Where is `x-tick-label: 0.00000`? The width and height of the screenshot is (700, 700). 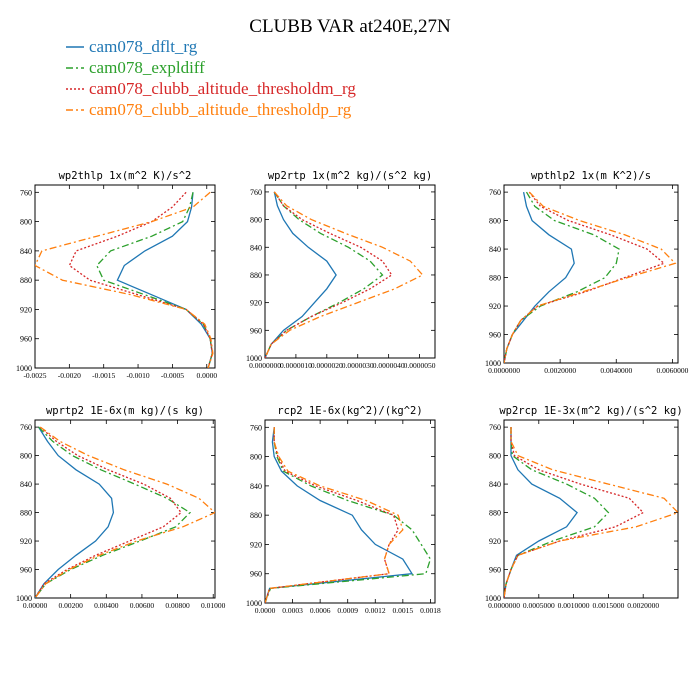
x-tick-label: 0.00000 is located at coordinates (35, 605).